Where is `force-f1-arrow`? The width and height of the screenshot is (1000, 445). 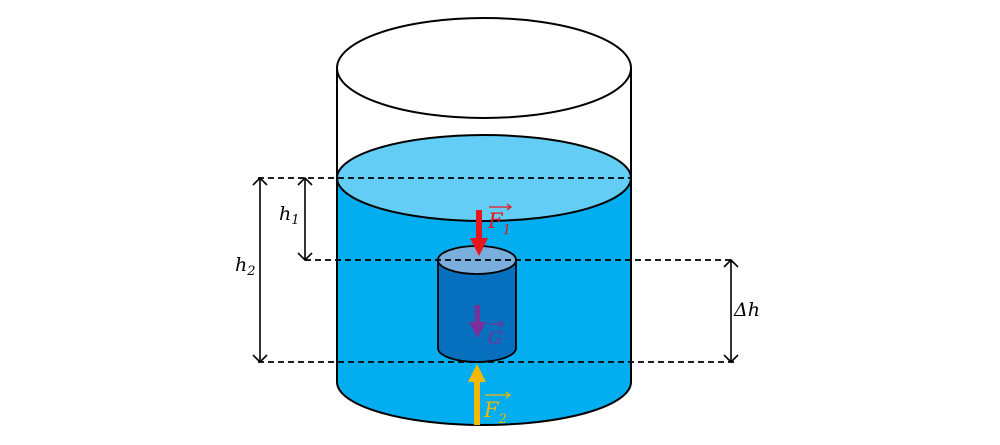
force-f1-arrow is located at coordinates (479, 233).